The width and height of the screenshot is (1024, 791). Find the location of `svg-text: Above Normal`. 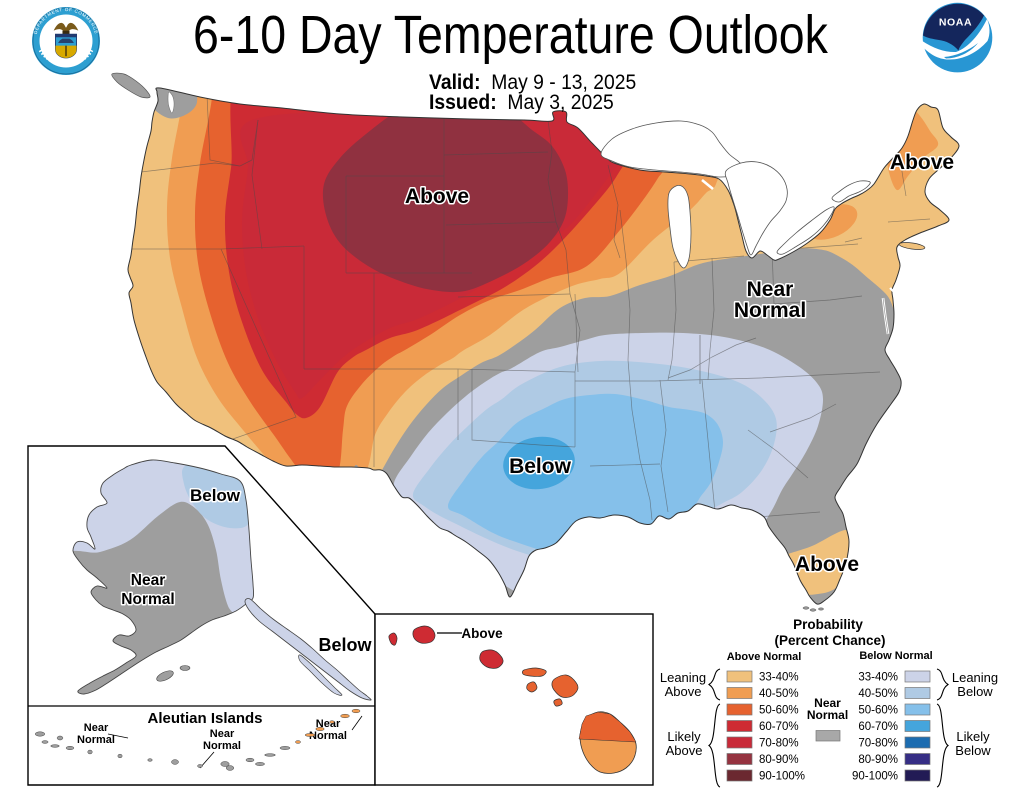

svg-text: Above Normal is located at coordinates (764, 657).